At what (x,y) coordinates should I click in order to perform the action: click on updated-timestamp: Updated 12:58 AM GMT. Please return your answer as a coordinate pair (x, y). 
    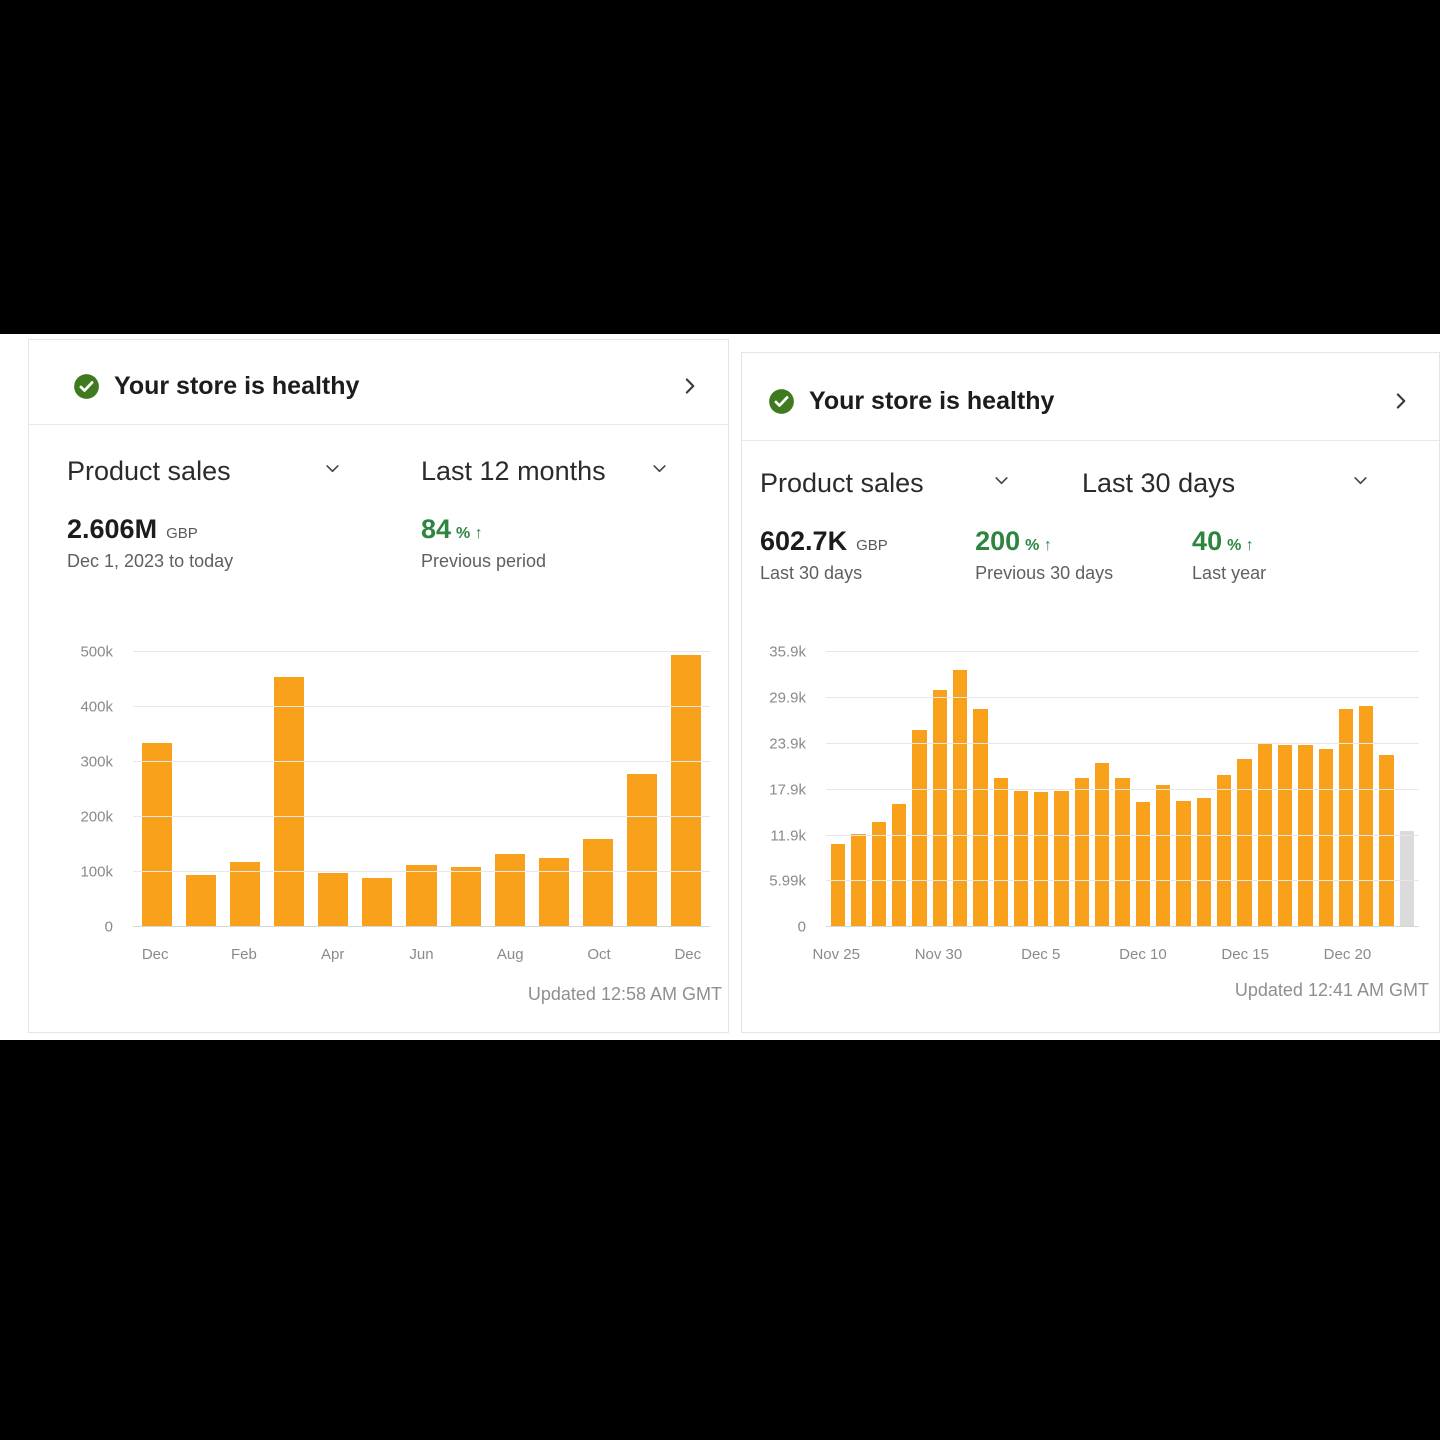
    Looking at the image, I should click on (624, 994).